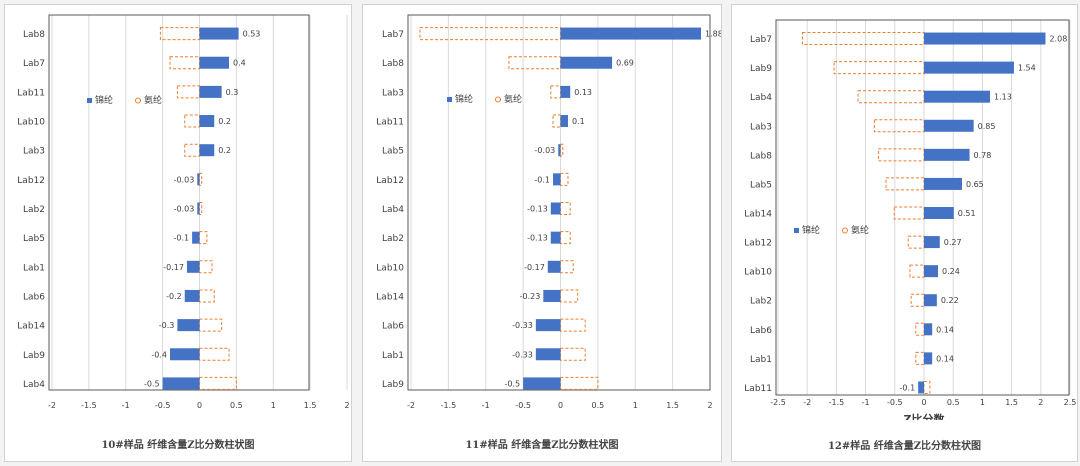 The width and height of the screenshot is (1080, 466). What do you see at coordinates (393, 210) in the screenshot?
I see `category-label-6: Lab4` at bounding box center [393, 210].